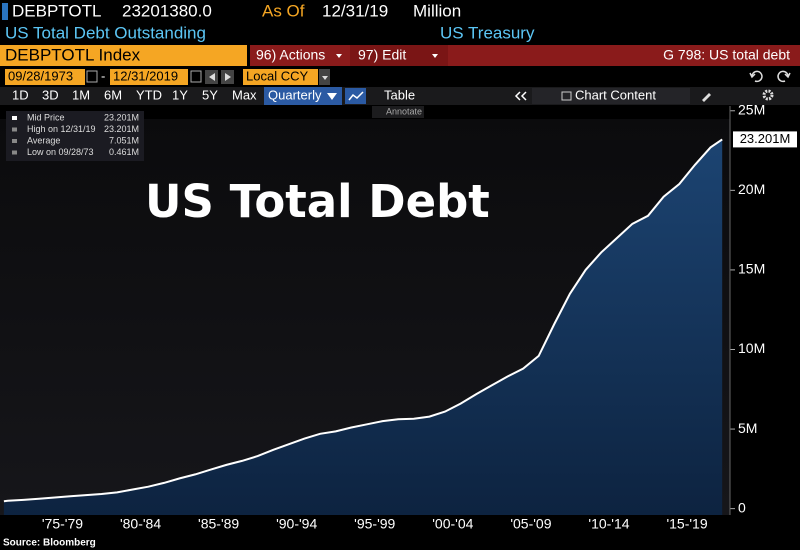 The image size is (800, 550). I want to click on last-value-label: 23.201M, so click(765, 138).